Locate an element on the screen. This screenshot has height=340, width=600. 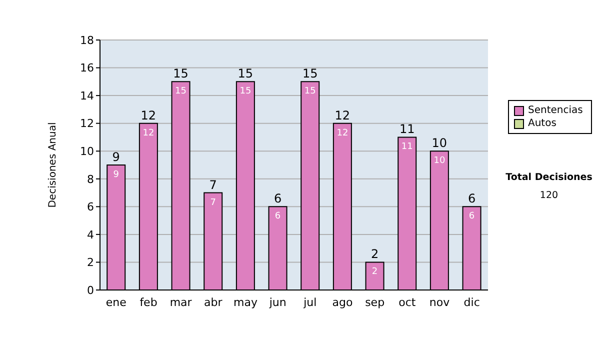
y-tick-label: 0 is located at coordinates (90, 290).